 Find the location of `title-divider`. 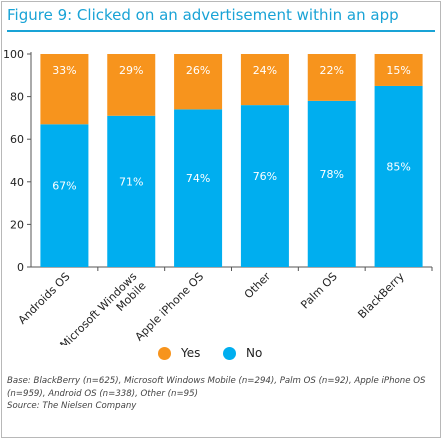

title-divider is located at coordinates (221, 31).